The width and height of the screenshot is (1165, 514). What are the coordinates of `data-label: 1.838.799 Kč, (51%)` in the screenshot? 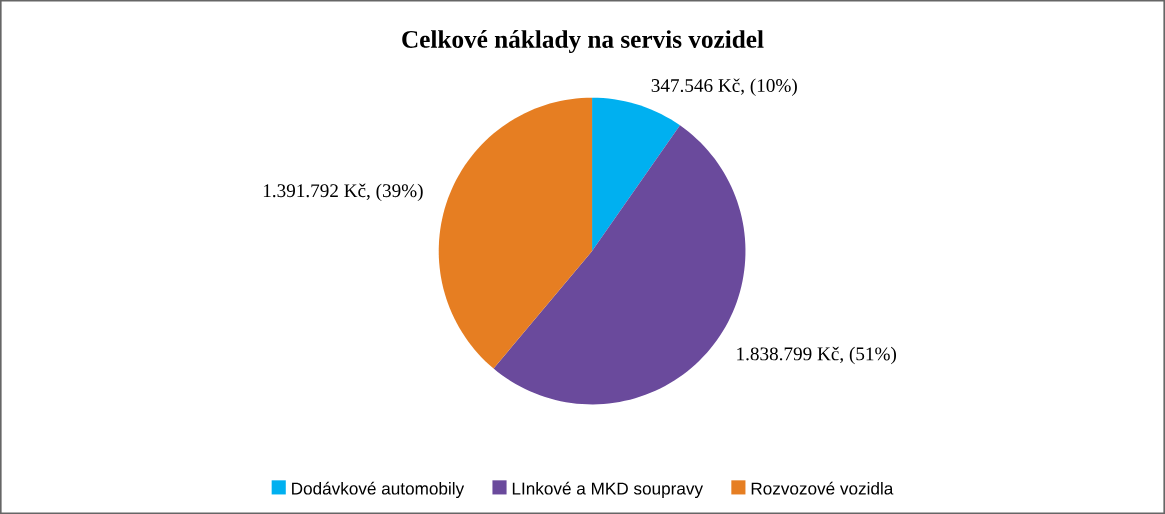 It's located at (817, 355).